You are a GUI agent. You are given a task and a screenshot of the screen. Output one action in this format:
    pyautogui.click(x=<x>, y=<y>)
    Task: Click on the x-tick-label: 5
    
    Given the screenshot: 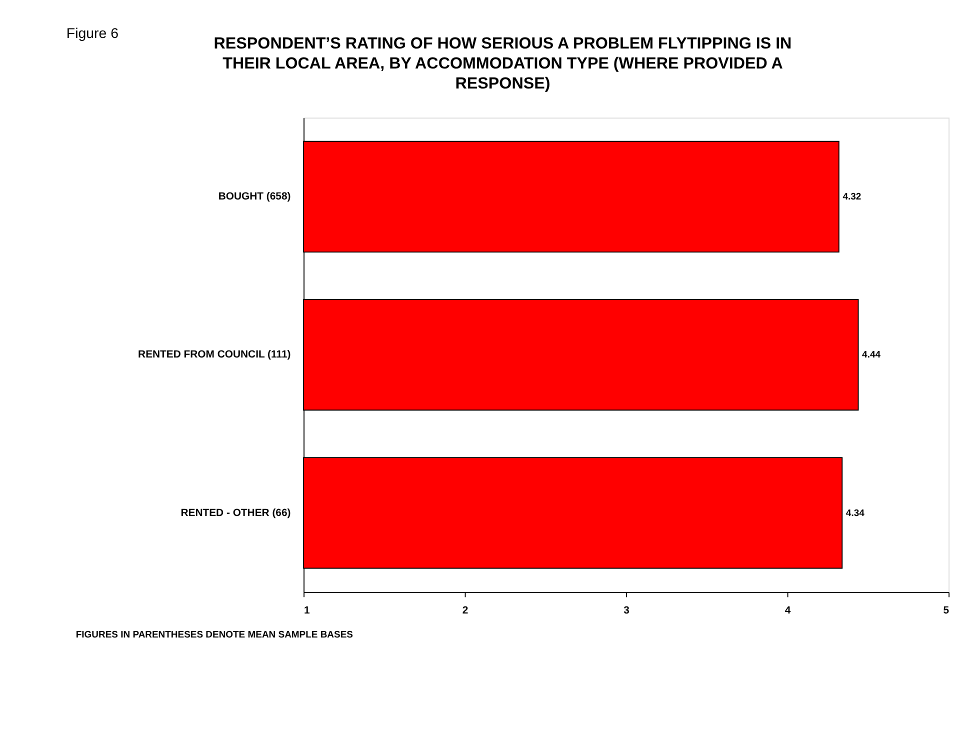 What is the action you would take?
    pyautogui.click(x=946, y=610)
    